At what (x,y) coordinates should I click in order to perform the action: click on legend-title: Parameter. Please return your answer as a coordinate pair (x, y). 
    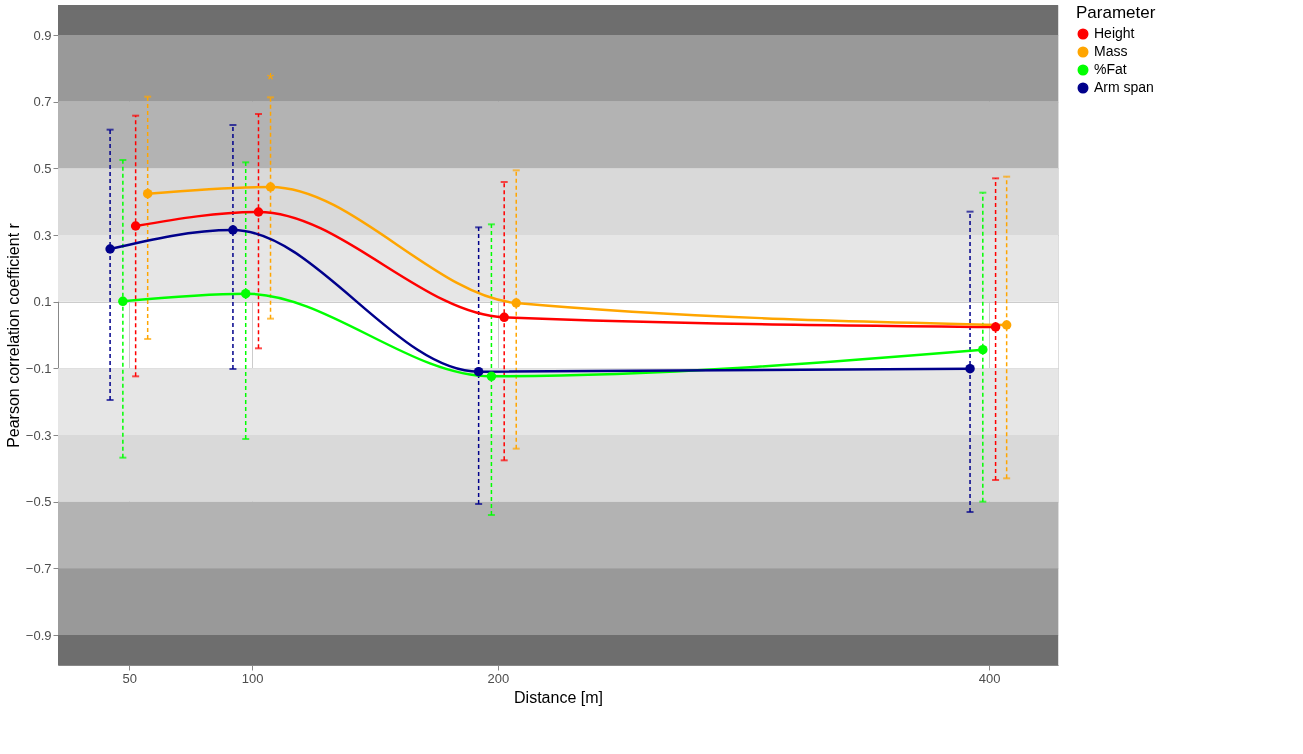
    Looking at the image, I should click on (1116, 12).